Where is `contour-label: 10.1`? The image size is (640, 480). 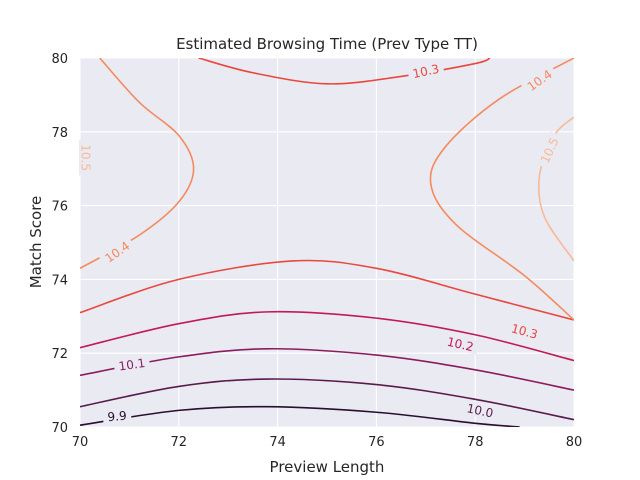 contour-label: 10.1 is located at coordinates (132, 365).